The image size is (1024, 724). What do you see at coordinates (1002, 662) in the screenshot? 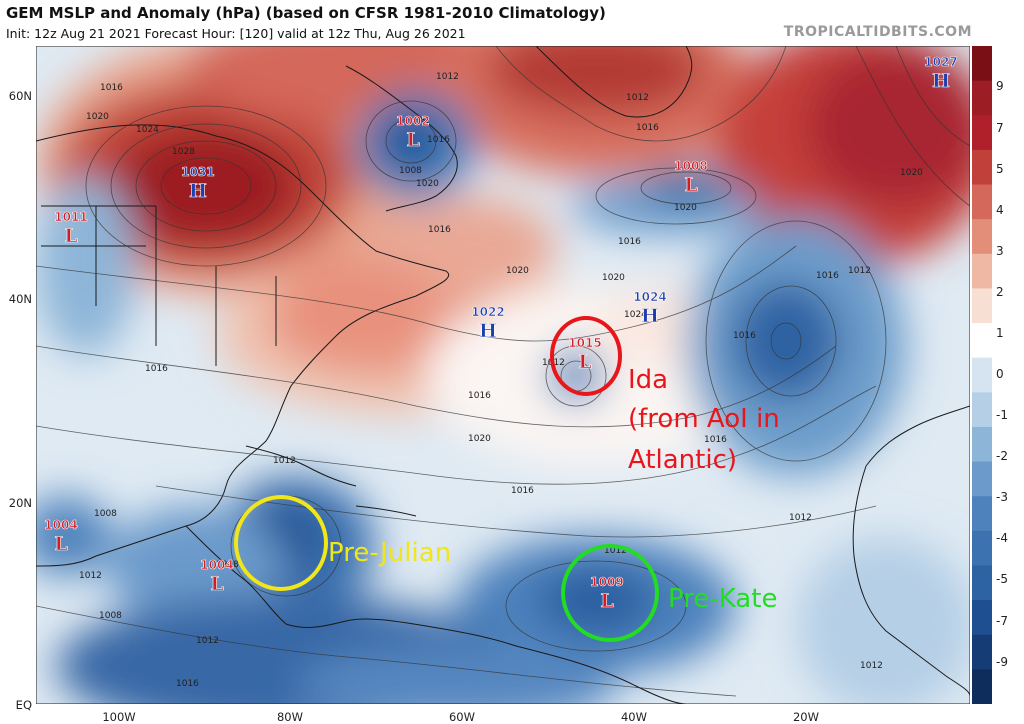
I see `colorbar-tick-label: -9` at bounding box center [1002, 662].